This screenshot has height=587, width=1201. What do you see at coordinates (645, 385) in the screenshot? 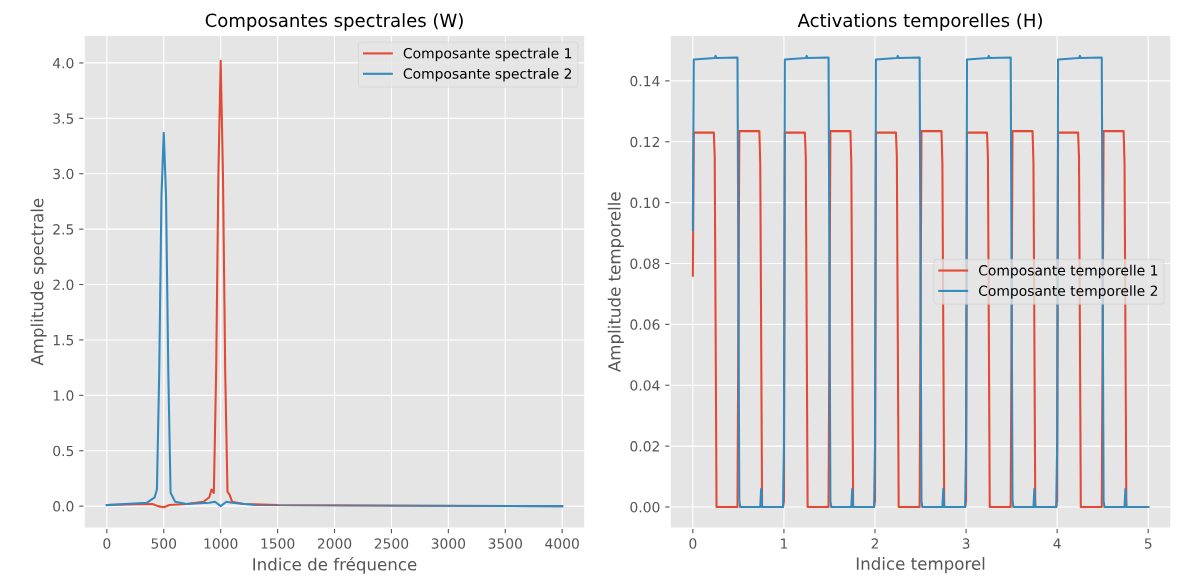
I see `y-tick-label: 0.04` at bounding box center [645, 385].